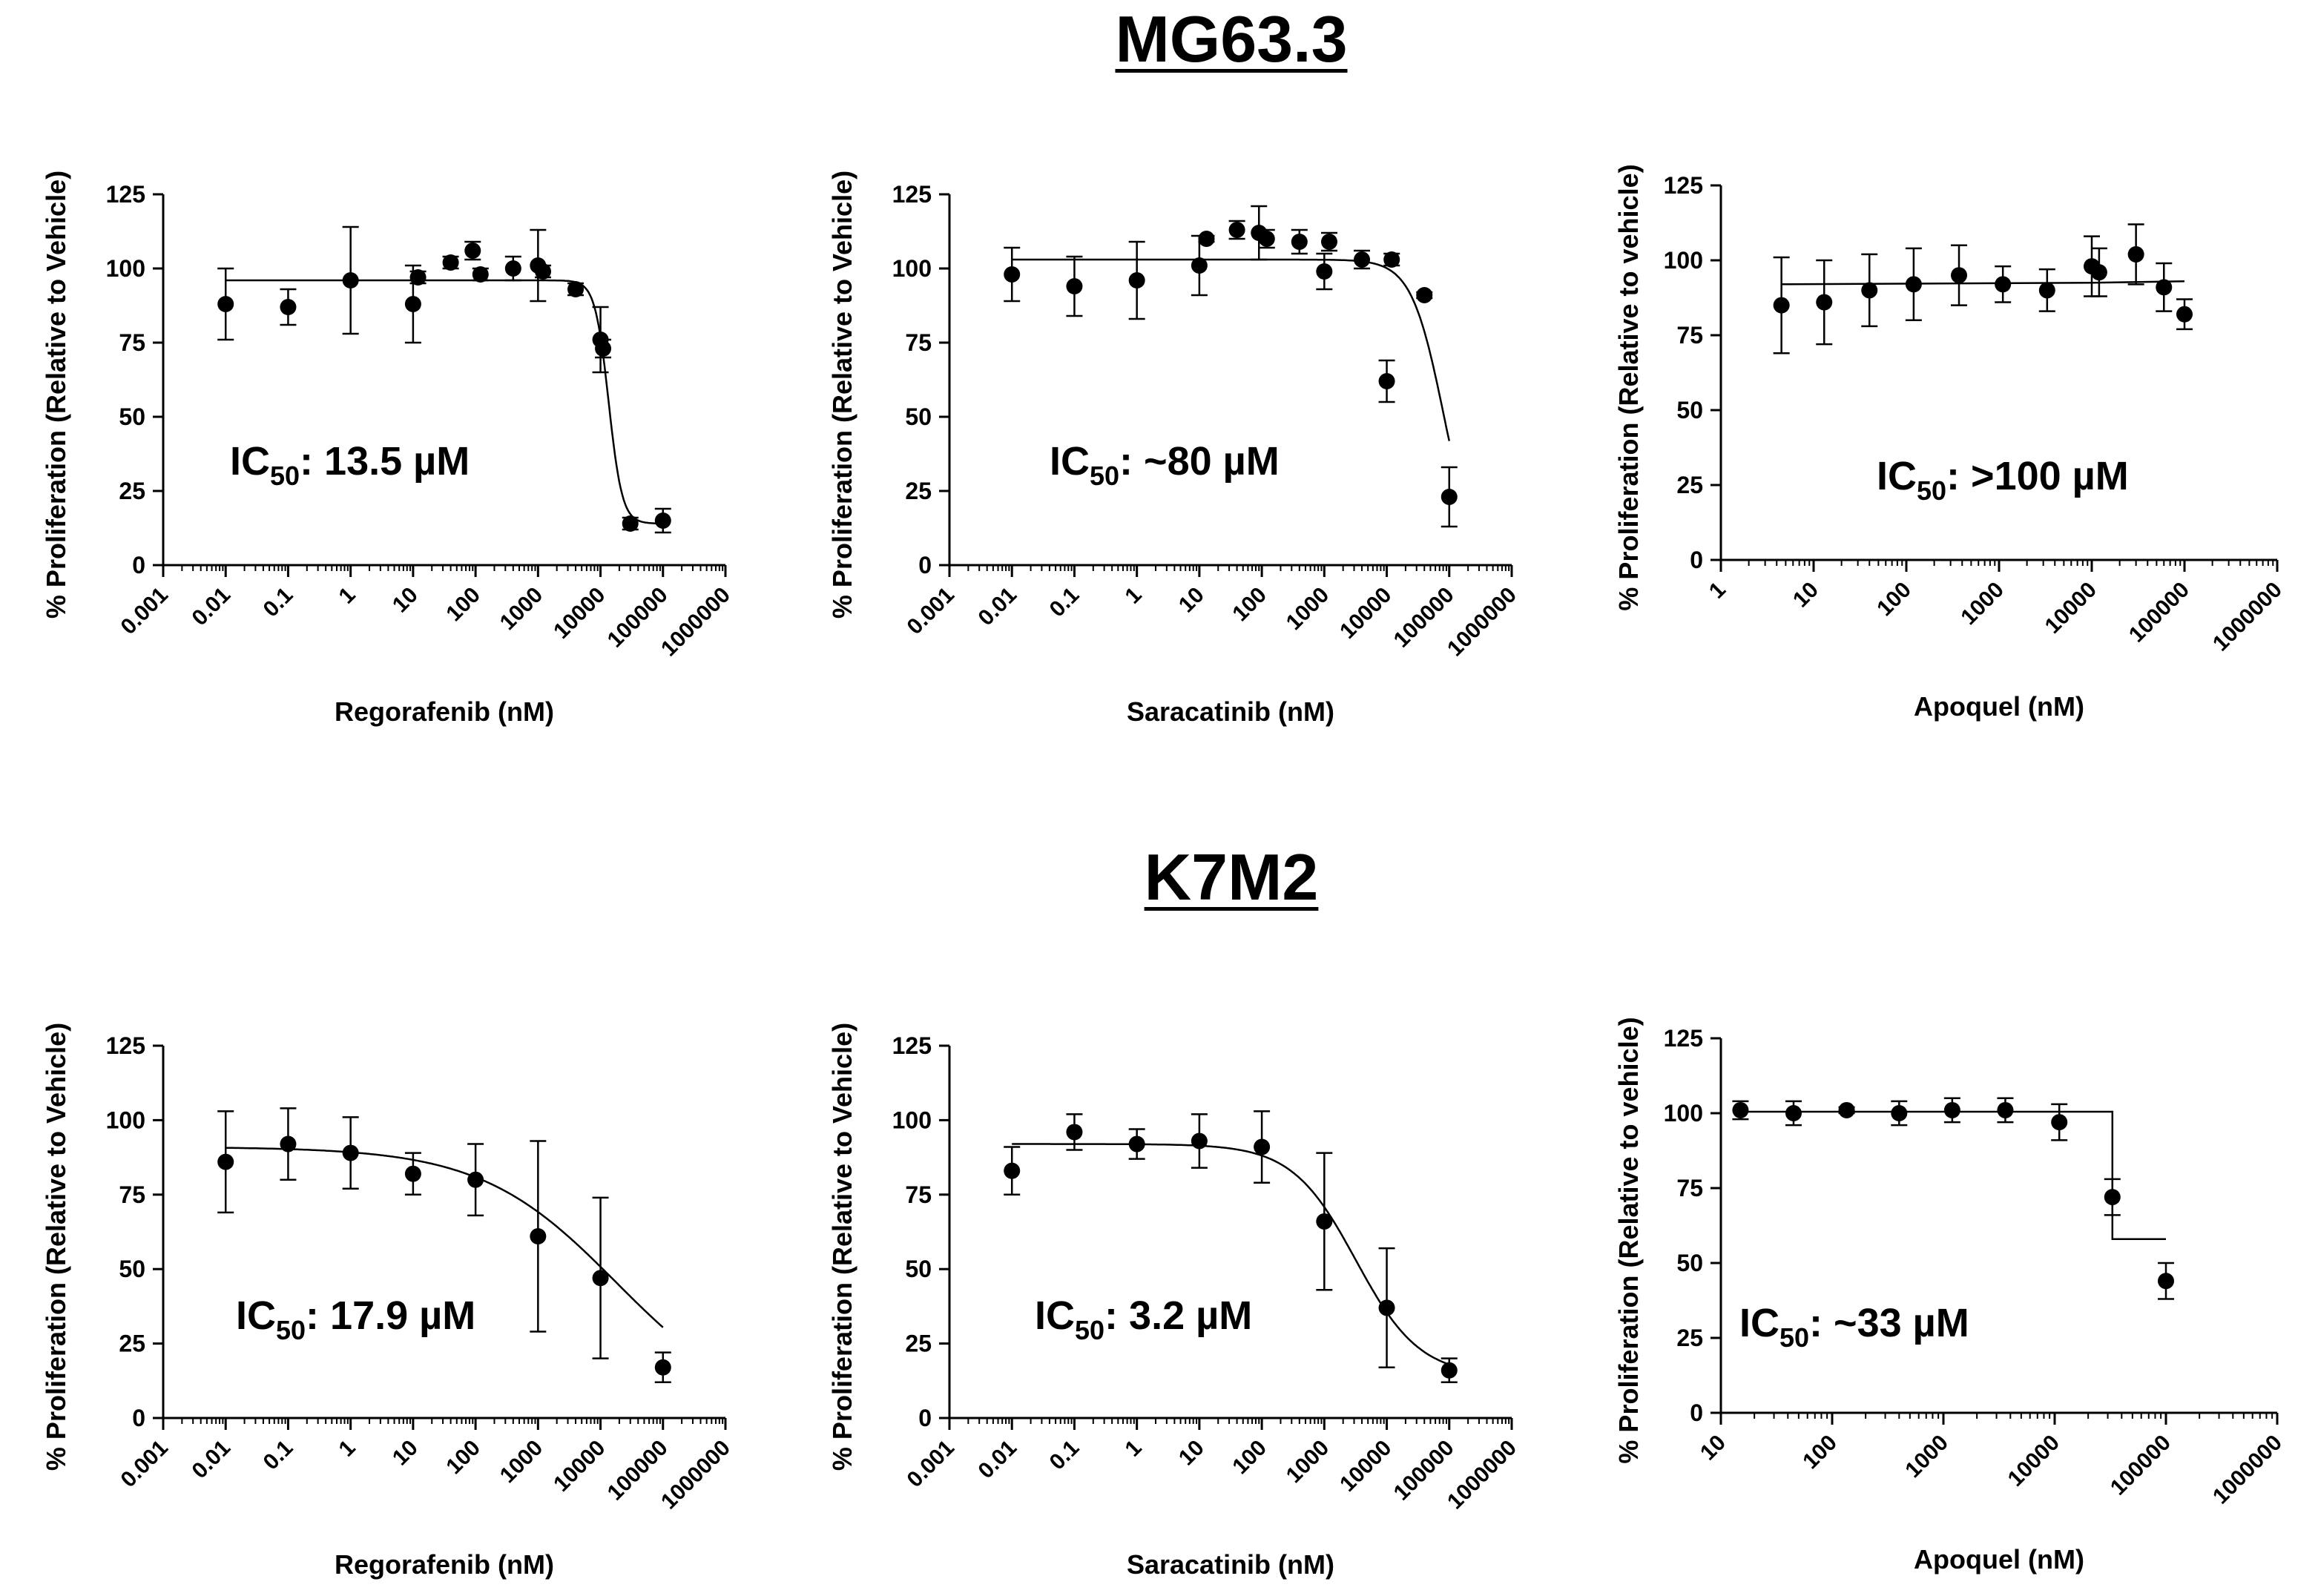 The width and height of the screenshot is (2318, 1596). I want to click on ic50-annotation: IC50: ~33 µM, so click(1854, 1327).